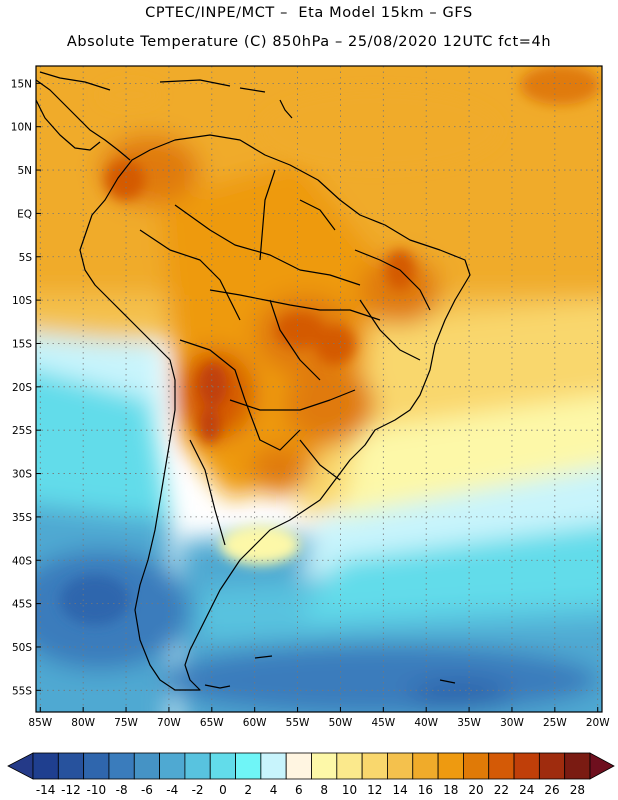 This screenshot has width=618, height=800. Describe the element at coordinates (255, 723) in the screenshot. I see `lon-label: 60W` at that location.